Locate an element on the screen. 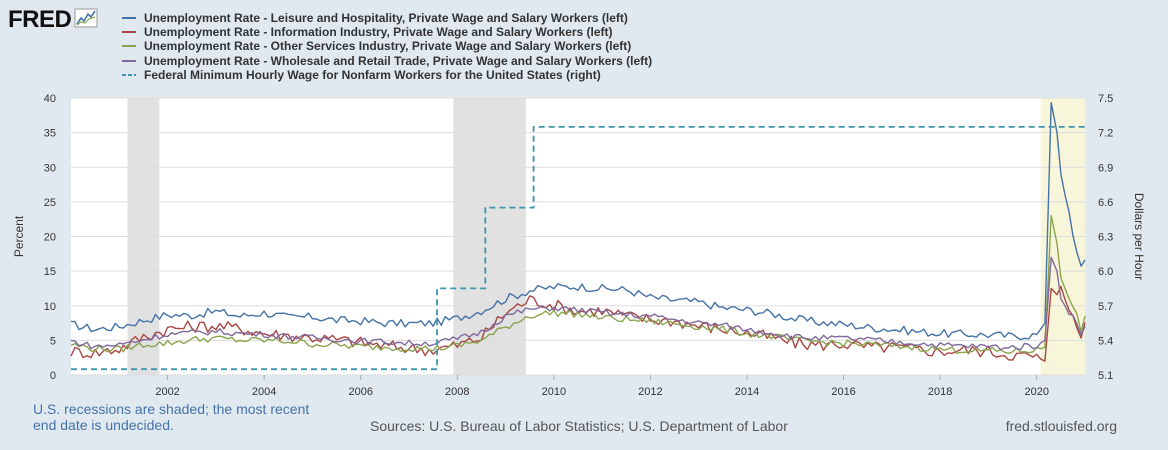 This screenshot has width=1168, height=450. y-tick-left-label: 10 is located at coordinates (50, 307).